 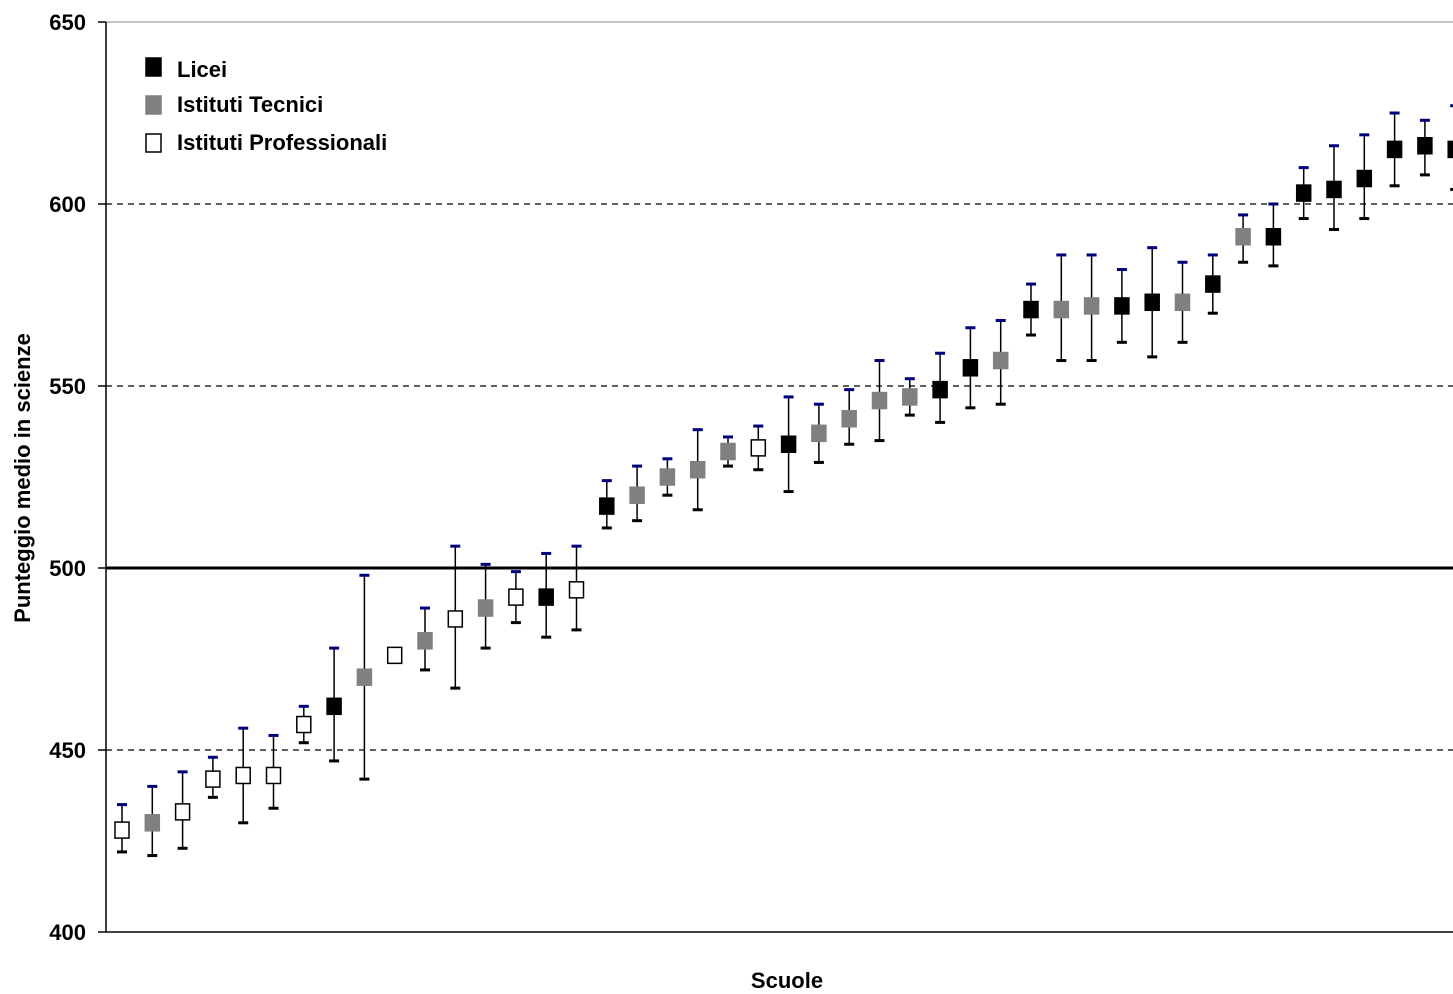 I want to click on legend-label-tecnici: Istituti Tecnici, so click(x=250, y=104).